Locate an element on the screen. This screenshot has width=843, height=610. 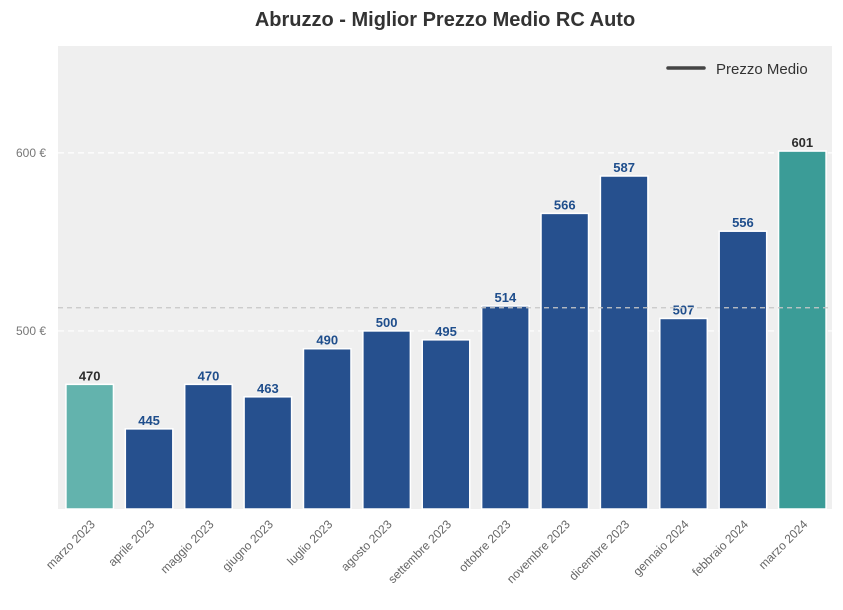
bar-value-label: 601 is located at coordinates (802, 142).